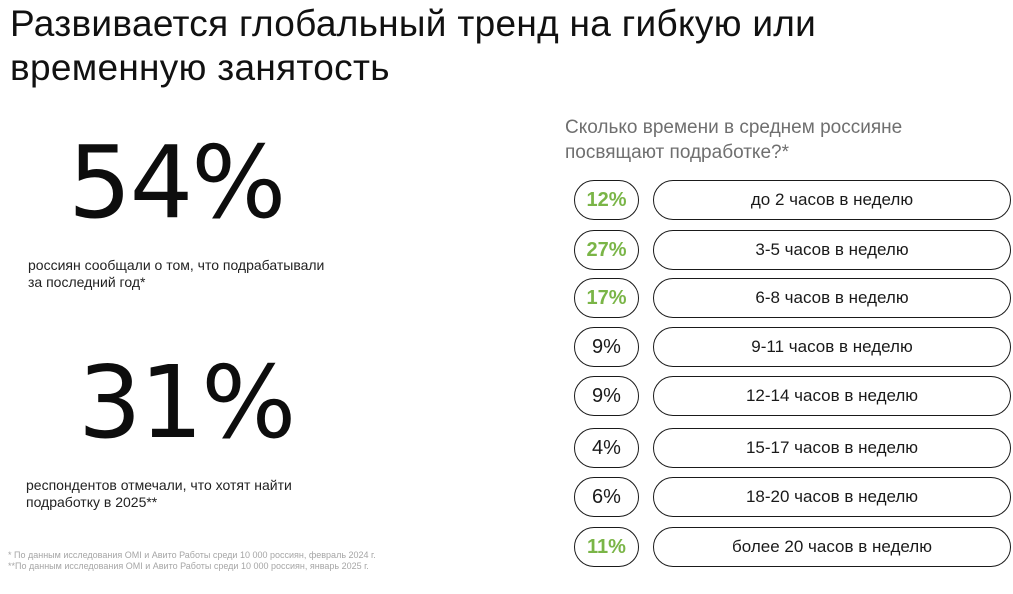 This screenshot has width=1013, height=594. I want to click on hours-label-pill: 9-11 часов в неделю, so click(832, 347).